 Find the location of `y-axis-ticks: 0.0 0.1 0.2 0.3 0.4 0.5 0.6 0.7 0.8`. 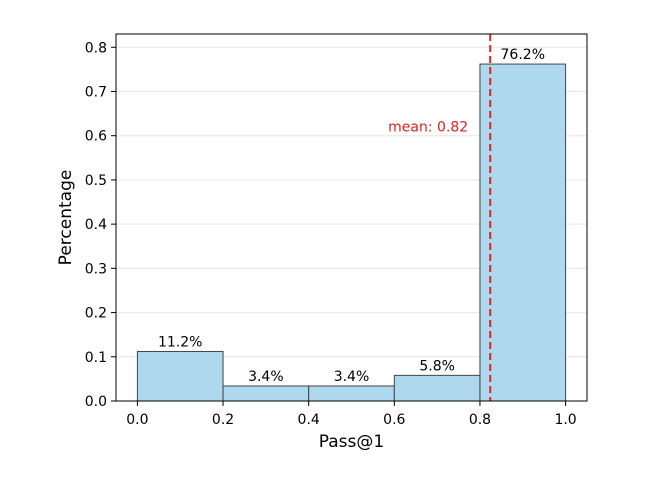

y-axis-ticks: 0.0 0.1 0.2 0.3 0.4 0.5 0.6 0.7 0.8 is located at coordinates (100, 225).